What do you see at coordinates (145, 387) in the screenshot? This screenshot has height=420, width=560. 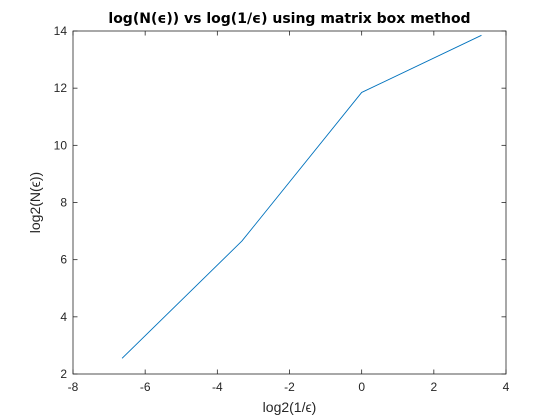 I see `x-tick-label: -6` at bounding box center [145, 387].